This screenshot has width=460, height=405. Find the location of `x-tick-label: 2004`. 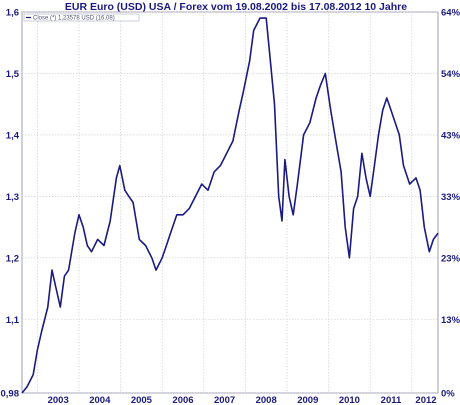

x-tick-label: 2004 is located at coordinates (100, 400).